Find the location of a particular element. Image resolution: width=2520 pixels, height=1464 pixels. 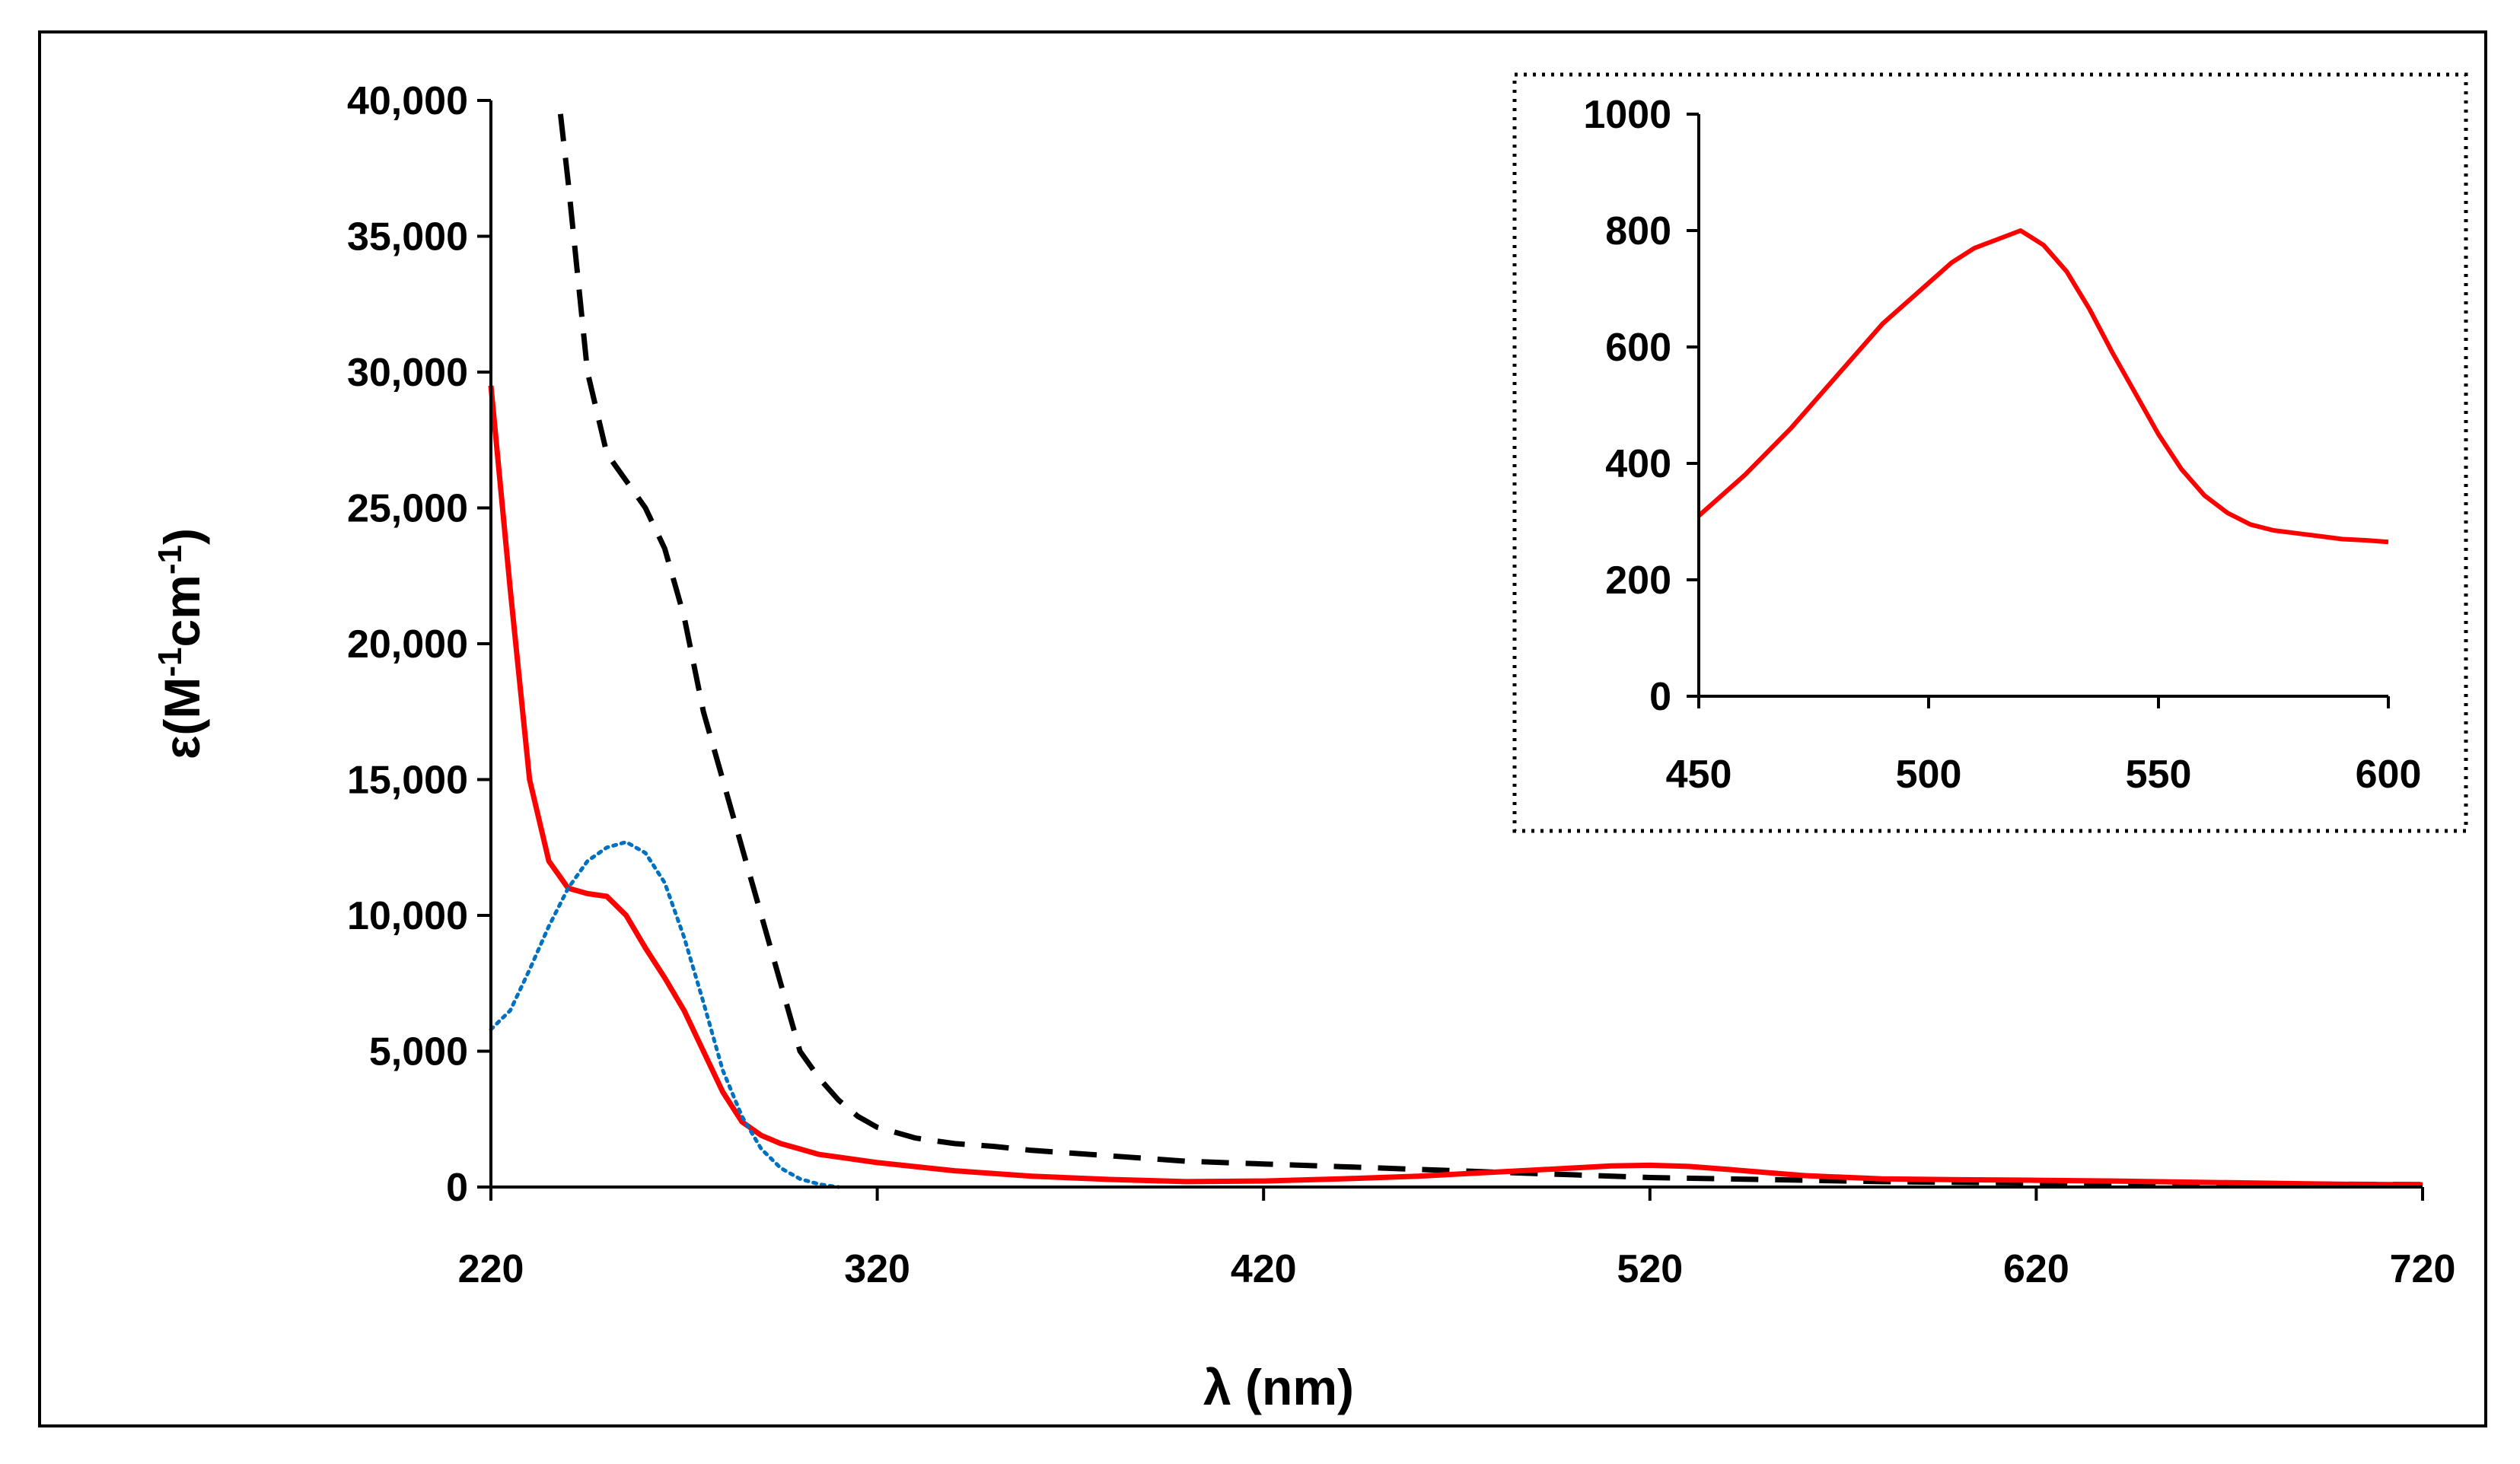

inset-x-ticks: 450 500 550 600 is located at coordinates (2044, 746).